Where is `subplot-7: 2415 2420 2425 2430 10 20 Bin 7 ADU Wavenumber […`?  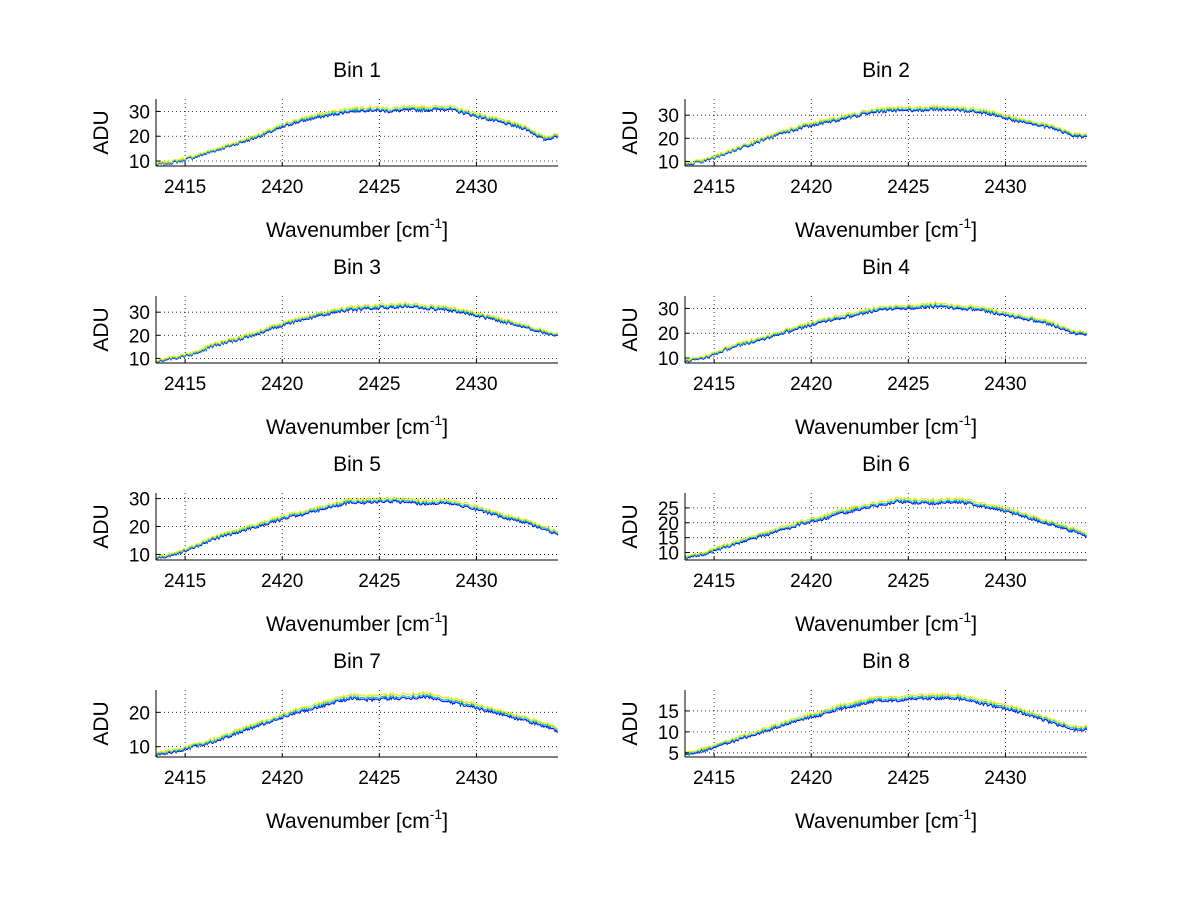
subplot-7: 2415 2420 2425 2430 10 20 Bin 7 ADU Wavenumber [… is located at coordinates (324, 741).